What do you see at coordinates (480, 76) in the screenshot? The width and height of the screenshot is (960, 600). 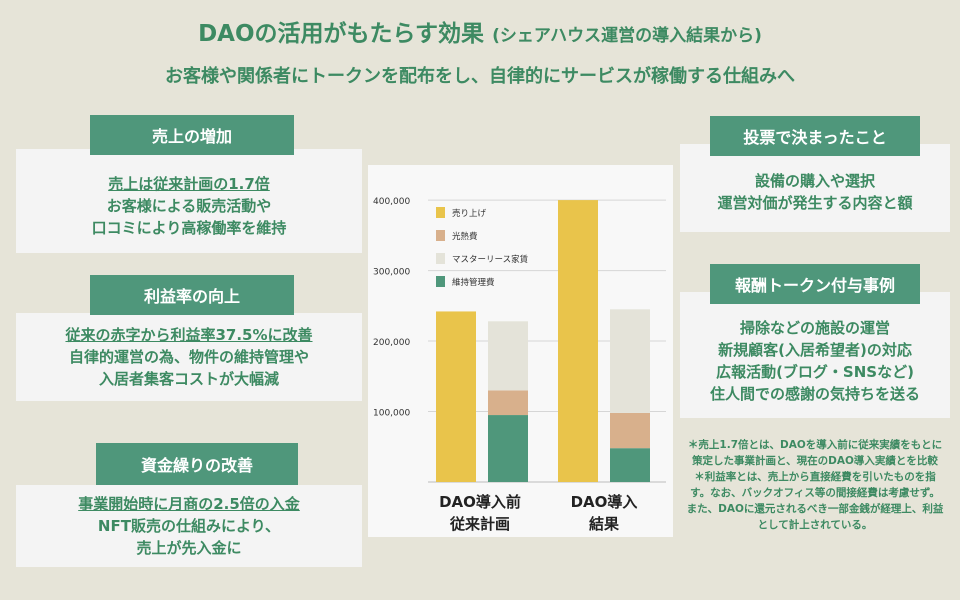 I see `page-subtitle: お客様や関係者にトークンを配布をし、自律的にサービスが稼働する仕組みへ` at bounding box center [480, 76].